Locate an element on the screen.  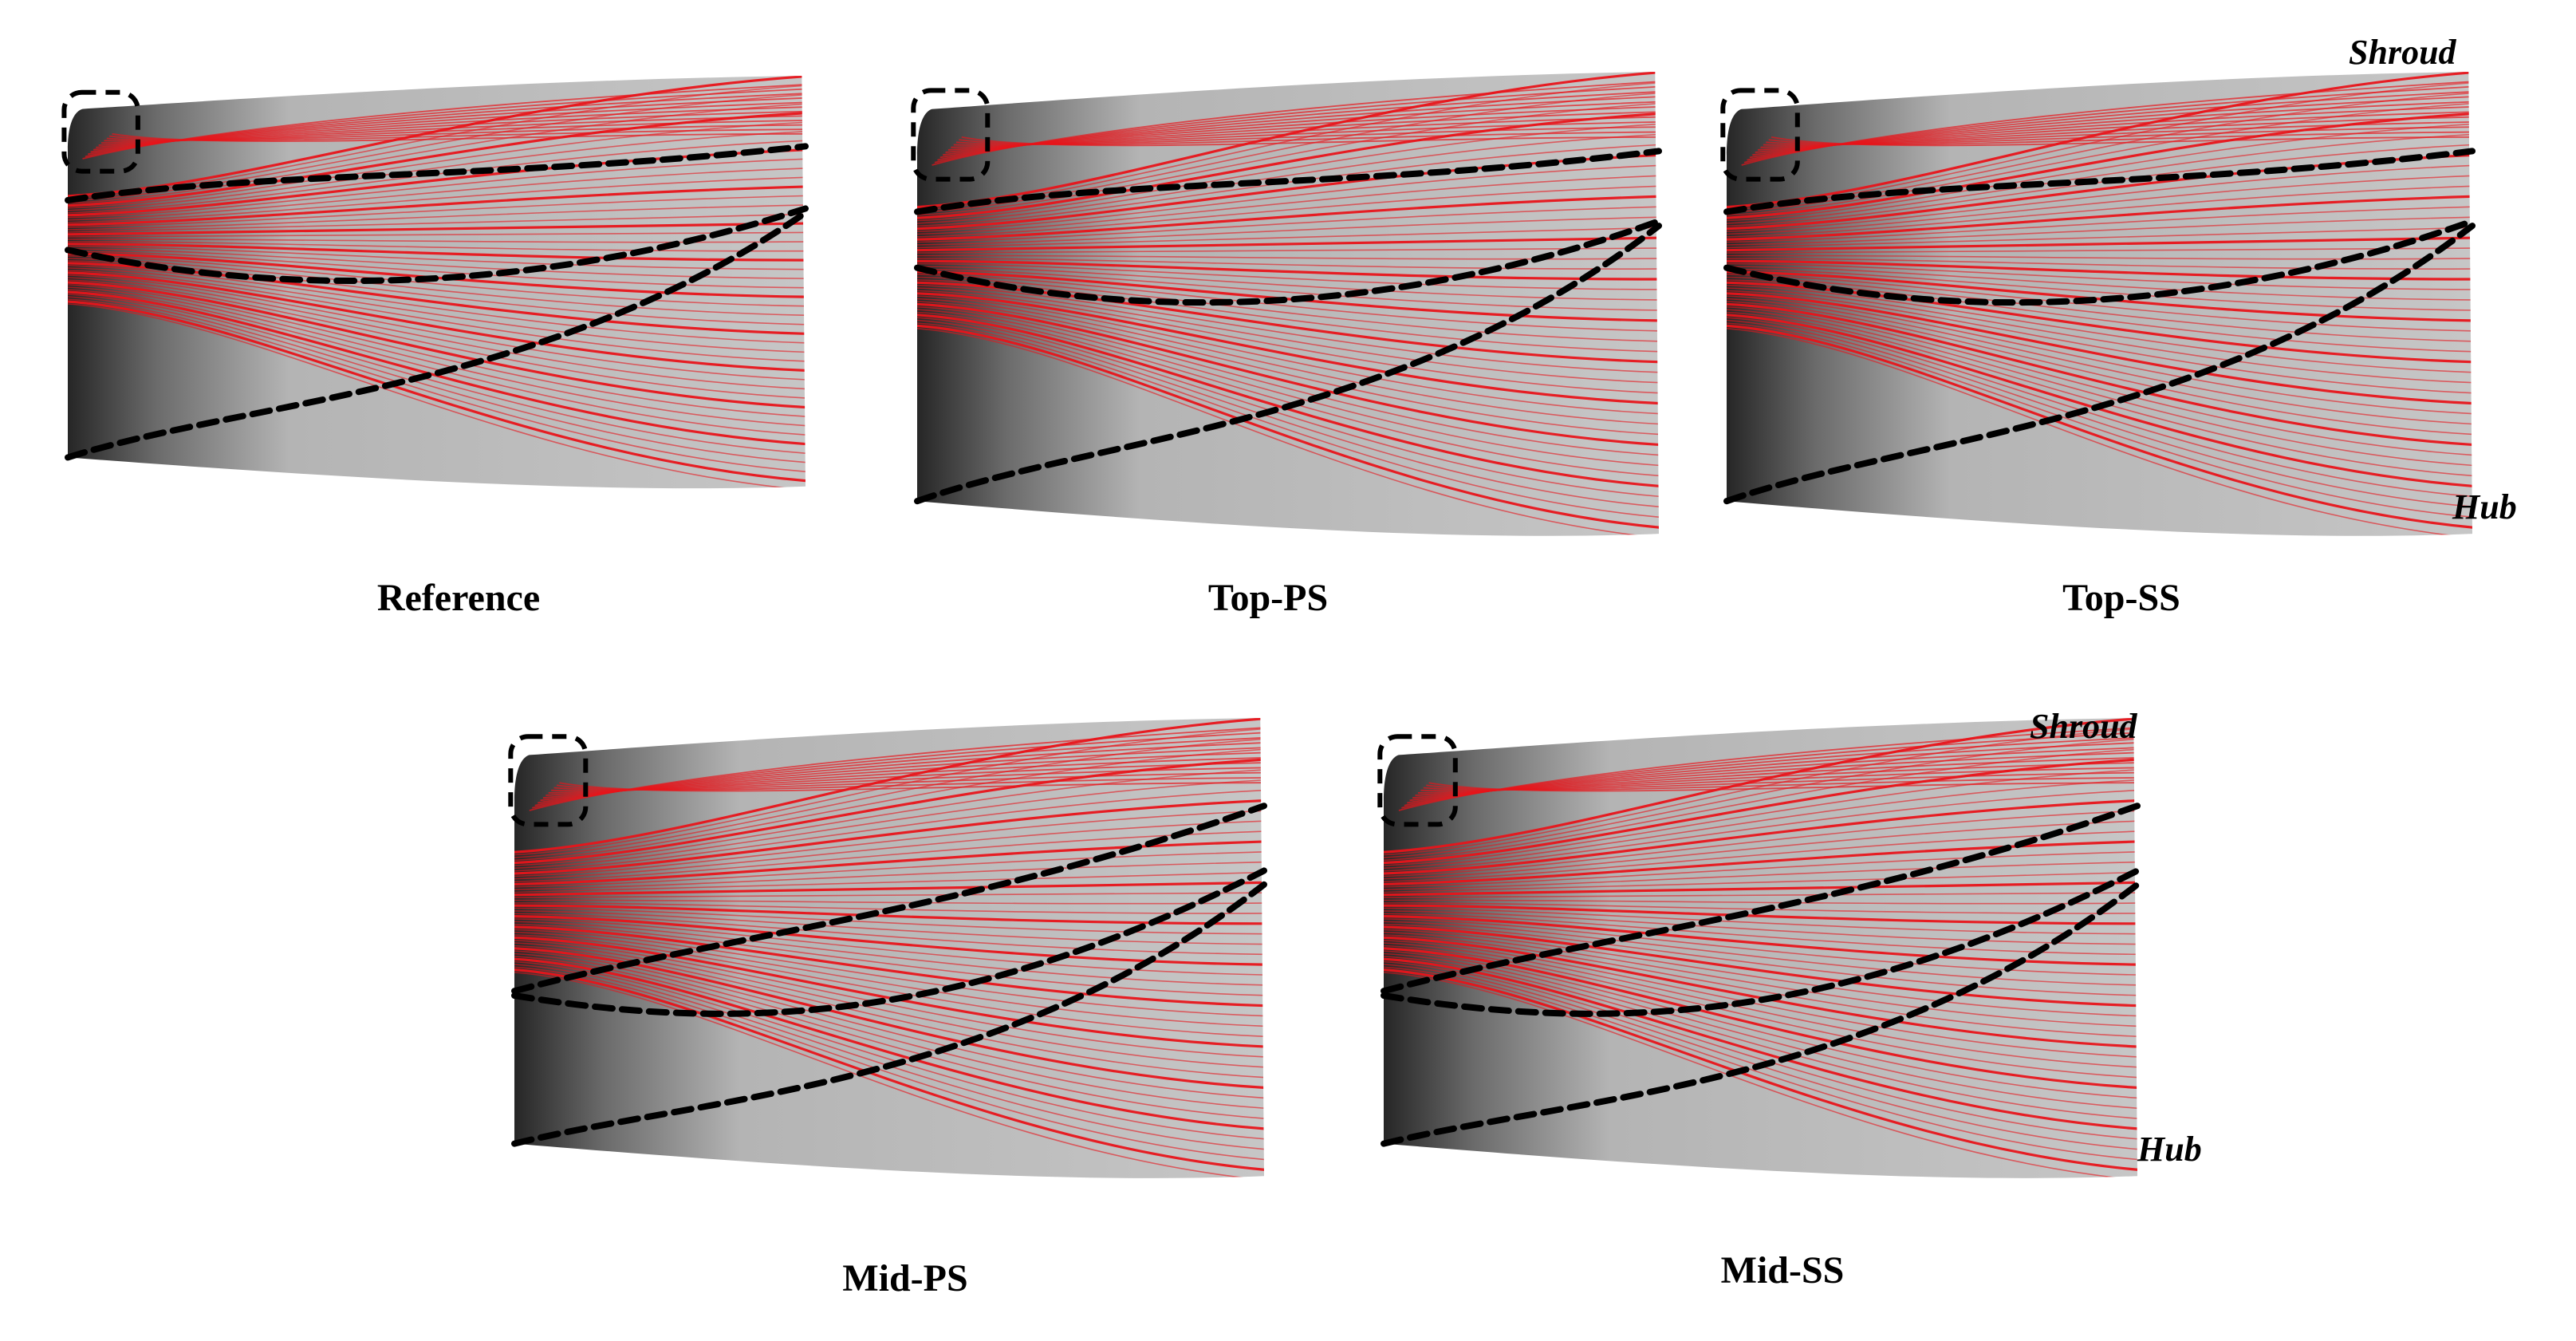
caption-top-ss: Top-SS is located at coordinates (2121, 598).